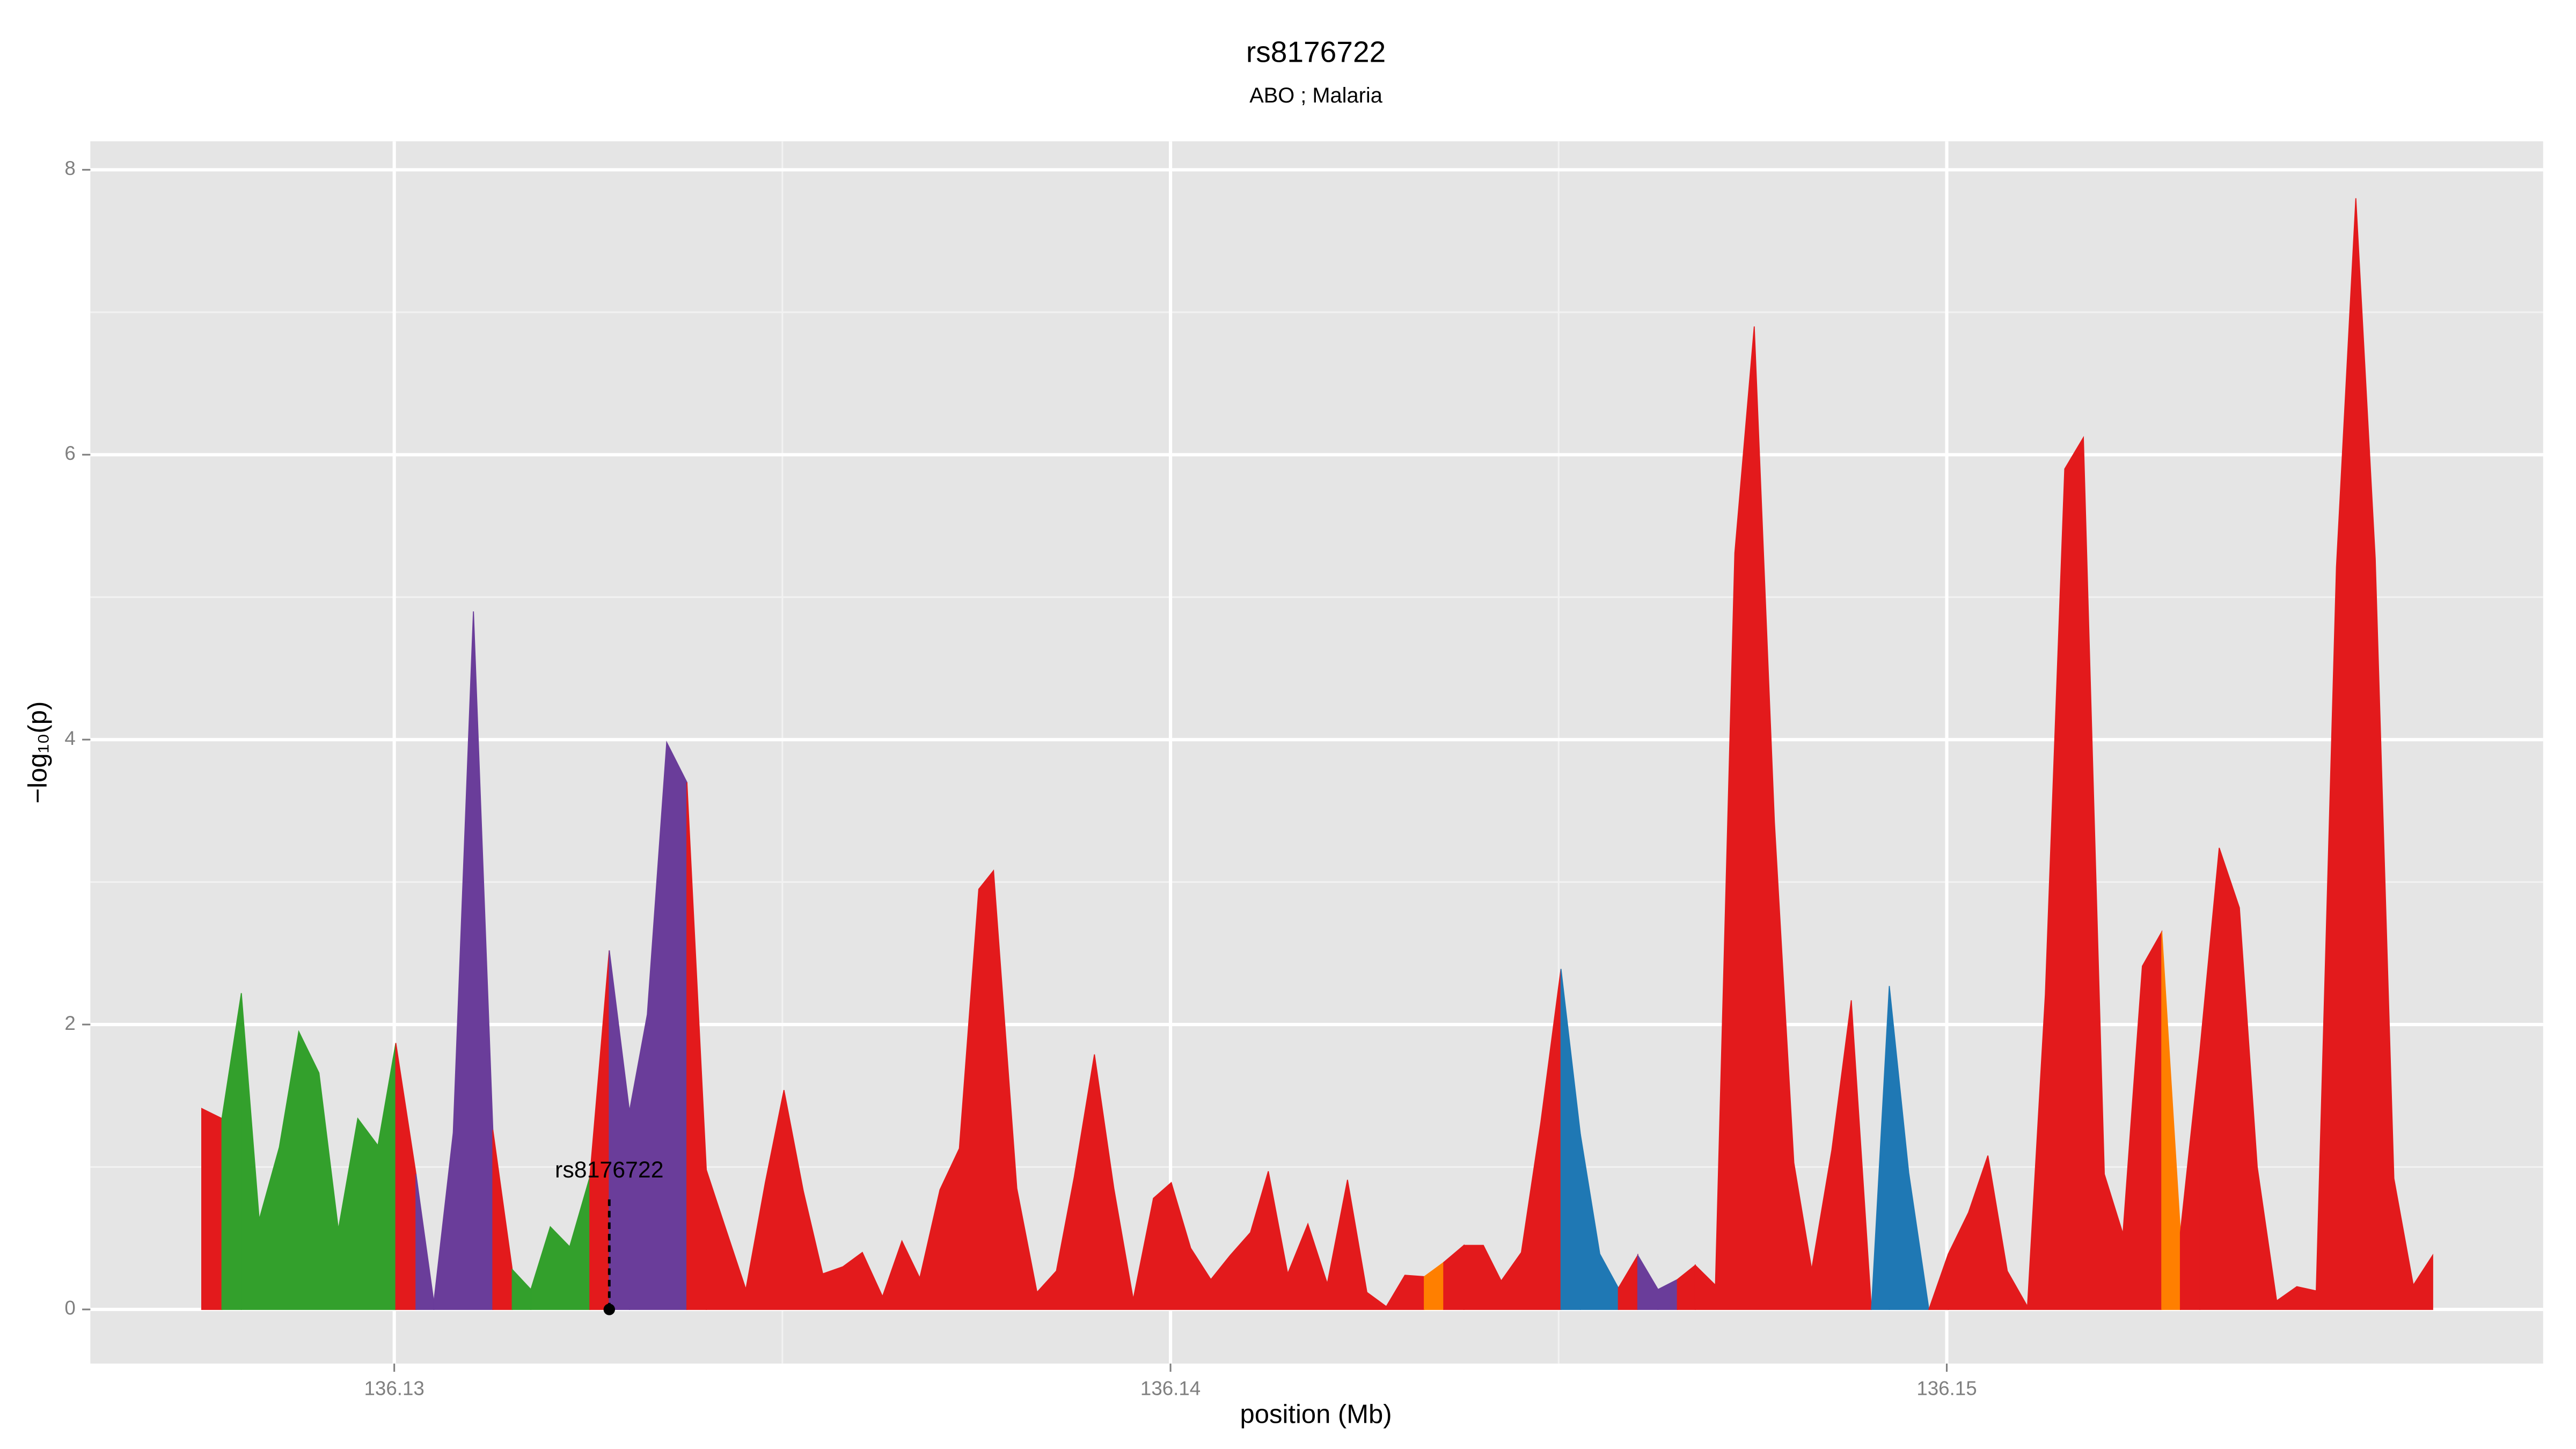 The width and height of the screenshot is (2576, 1449). What do you see at coordinates (37, 752) in the screenshot?
I see `y-axis-label: −log₁₀(p)` at bounding box center [37, 752].